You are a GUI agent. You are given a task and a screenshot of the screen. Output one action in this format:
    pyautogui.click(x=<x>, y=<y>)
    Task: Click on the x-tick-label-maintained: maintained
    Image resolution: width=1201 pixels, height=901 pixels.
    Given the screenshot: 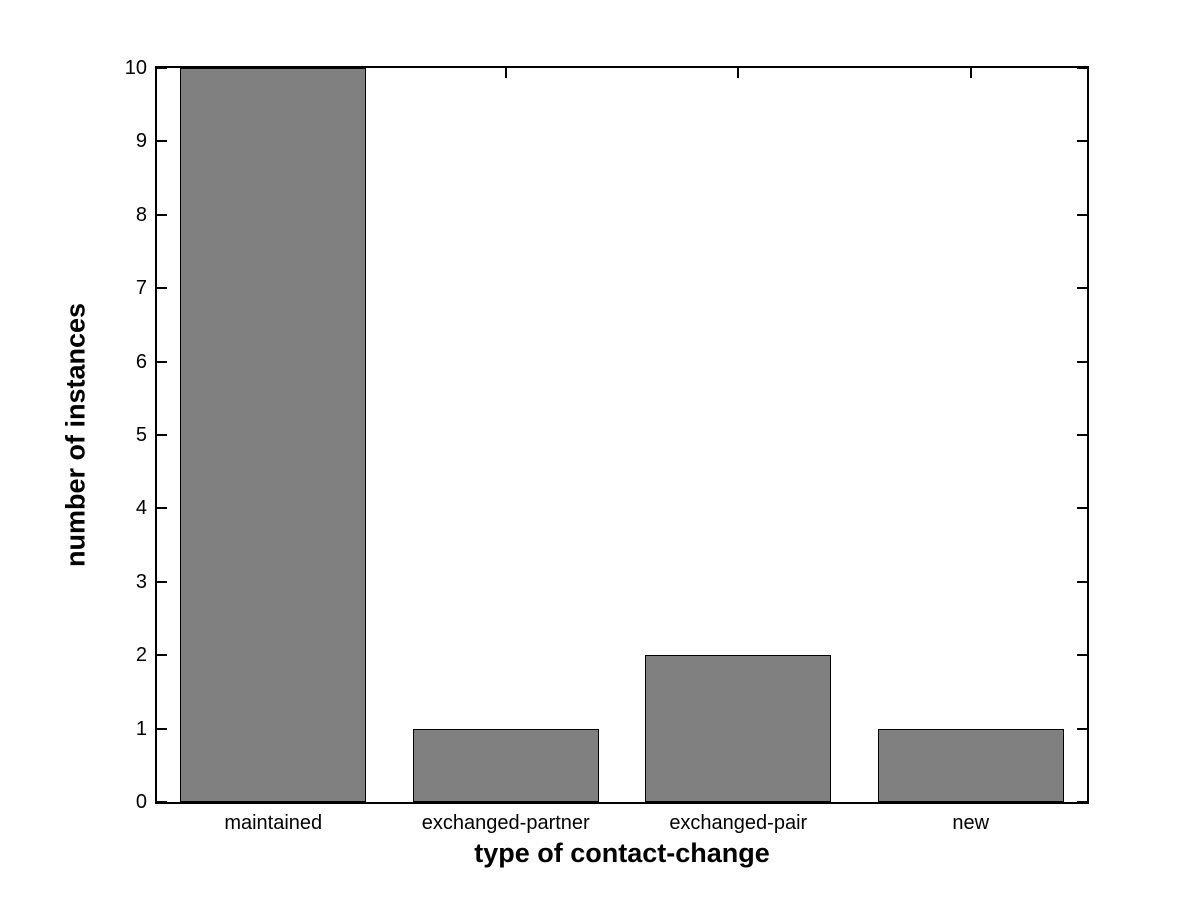 What is the action you would take?
    pyautogui.click(x=273, y=823)
    